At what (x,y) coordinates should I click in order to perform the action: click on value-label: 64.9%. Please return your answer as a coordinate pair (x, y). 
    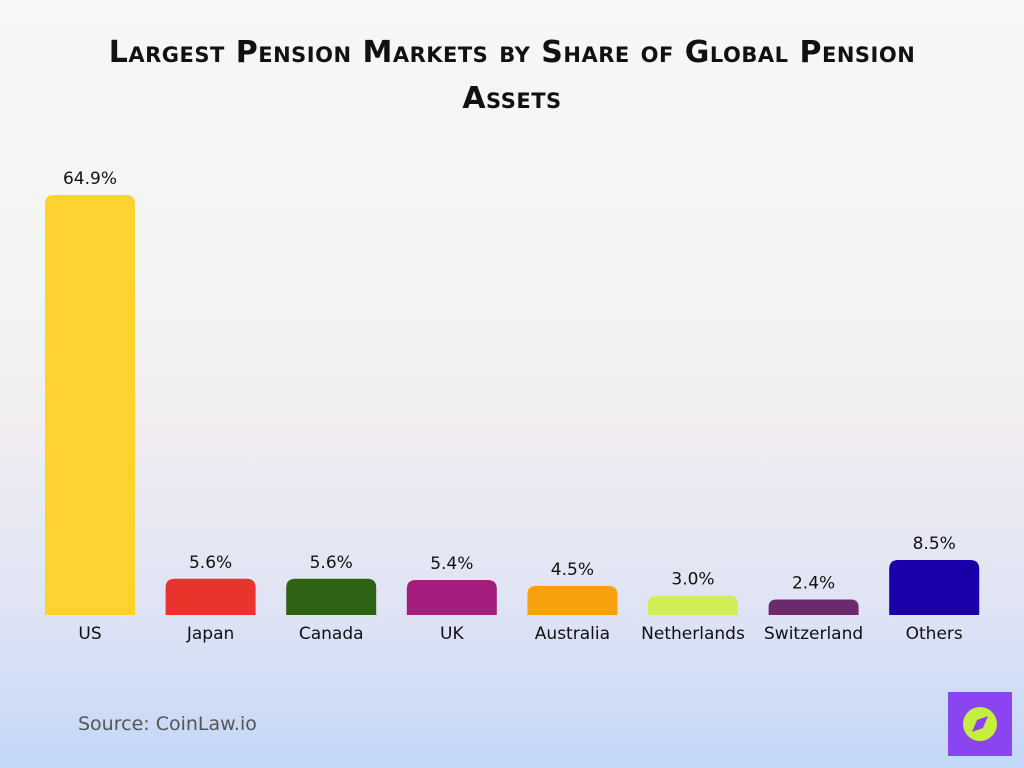
    Looking at the image, I should click on (90, 179).